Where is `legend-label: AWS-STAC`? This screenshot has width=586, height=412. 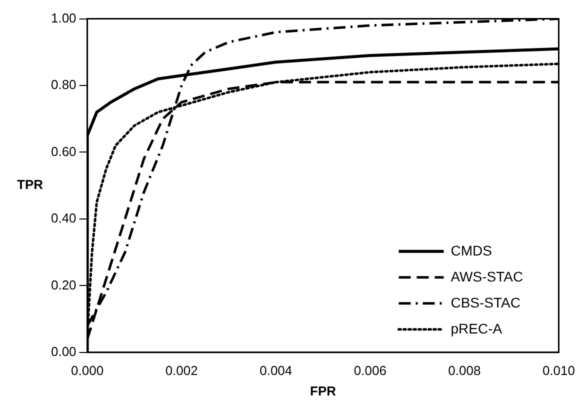
legend-label: AWS-STAC is located at coordinates (487, 276).